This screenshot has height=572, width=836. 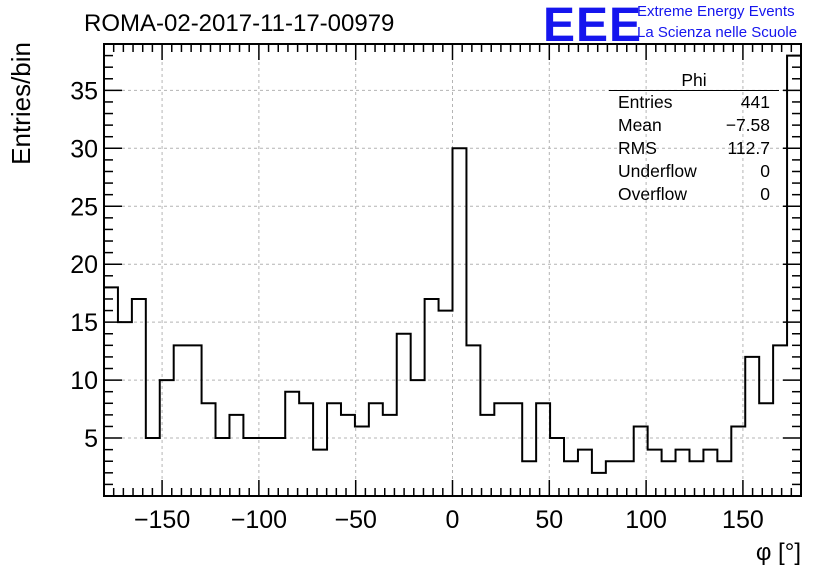 I want to click on stats-row-underflow: Underflow 0, so click(x=694, y=171).